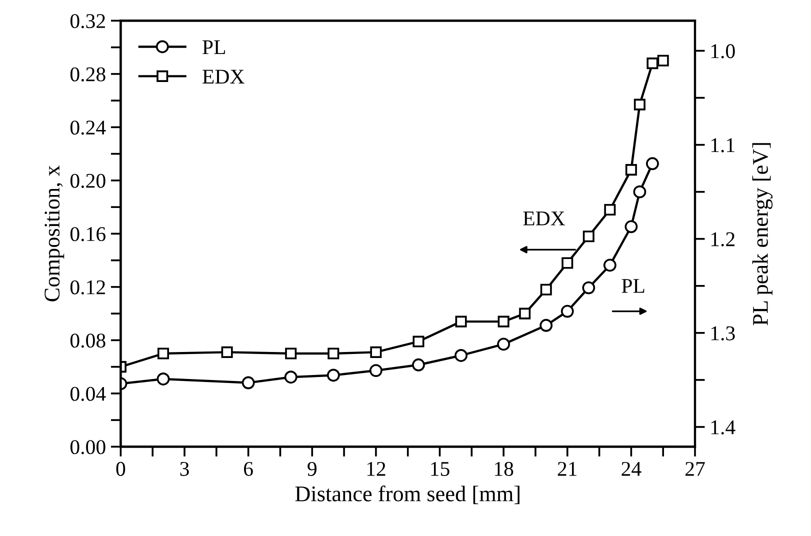 The height and width of the screenshot is (536, 811). I want to click on x-tick-label: 12, so click(376, 469).